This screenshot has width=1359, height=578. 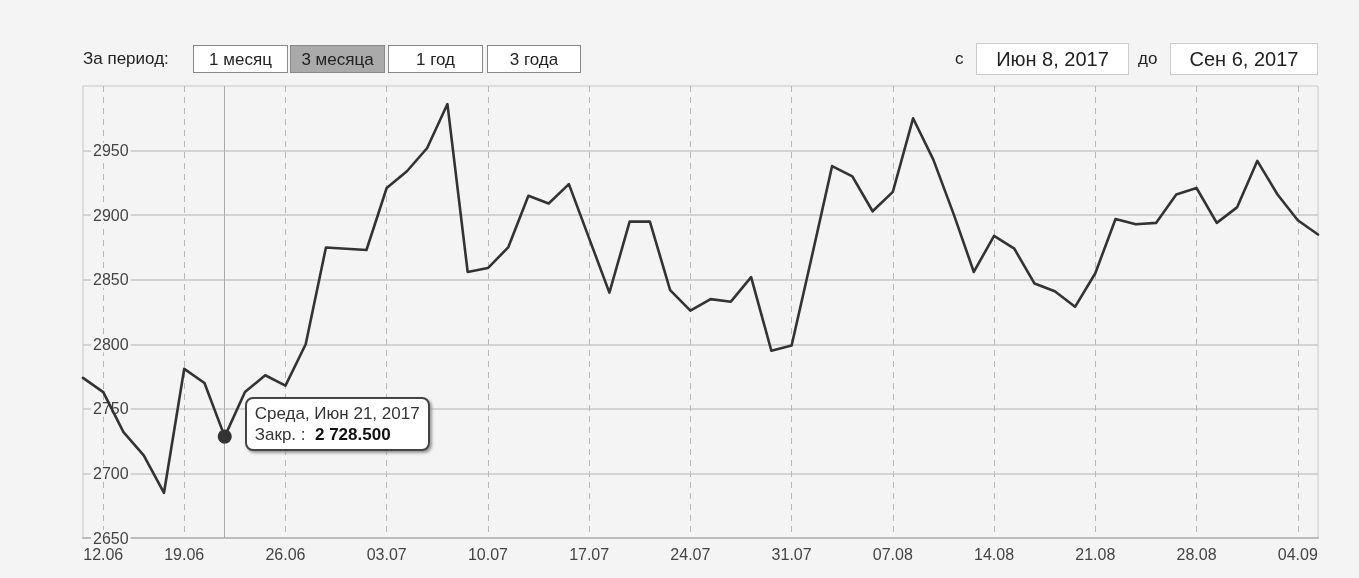 I want to click on x-tick-label: 10.07, so click(x=488, y=554).